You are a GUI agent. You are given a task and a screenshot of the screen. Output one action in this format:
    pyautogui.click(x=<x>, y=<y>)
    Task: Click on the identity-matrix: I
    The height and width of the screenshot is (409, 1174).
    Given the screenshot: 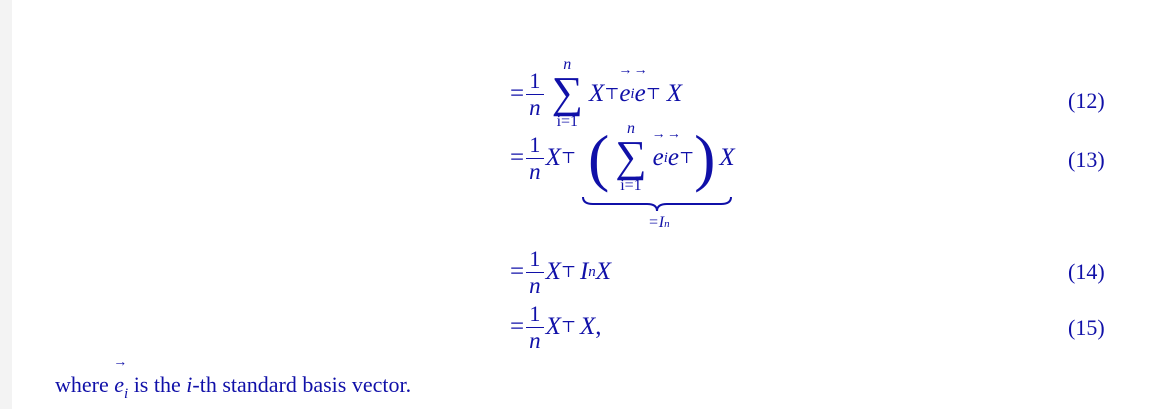 What is the action you would take?
    pyautogui.click(x=584, y=271)
    